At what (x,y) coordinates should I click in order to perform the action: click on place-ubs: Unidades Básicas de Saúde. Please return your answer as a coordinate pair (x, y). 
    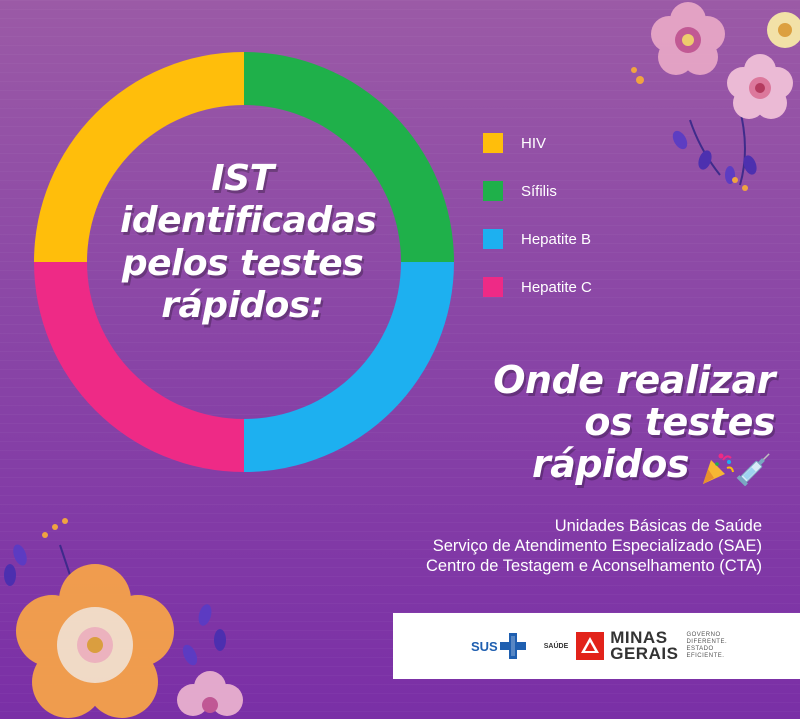
    Looking at the image, I should click on (658, 526).